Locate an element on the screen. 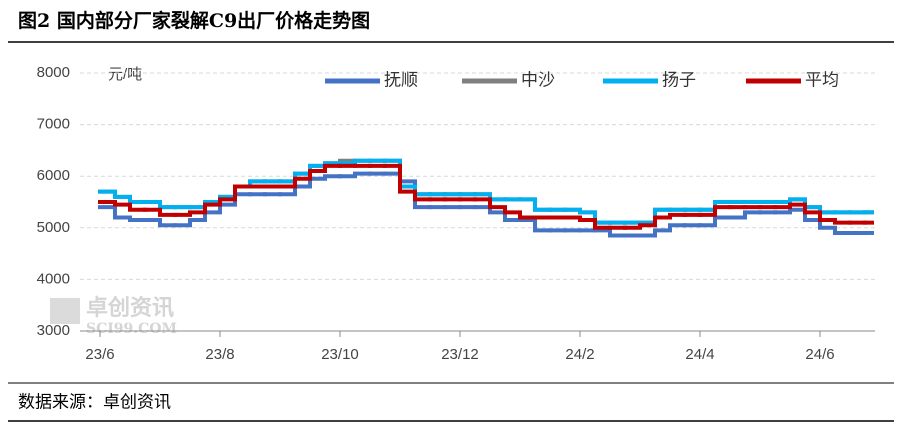 This screenshot has height=426, width=902. y-axis-label: 元/吨 is located at coordinates (125, 74).